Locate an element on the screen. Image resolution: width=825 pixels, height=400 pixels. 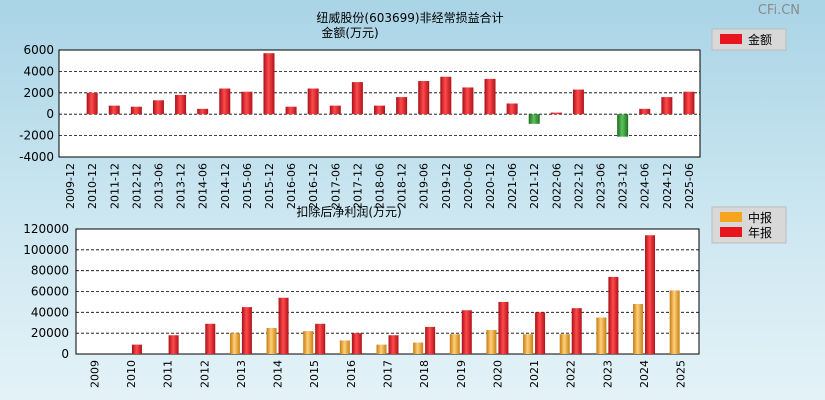
legend-label-amount: 金额 is located at coordinates (760, 39).